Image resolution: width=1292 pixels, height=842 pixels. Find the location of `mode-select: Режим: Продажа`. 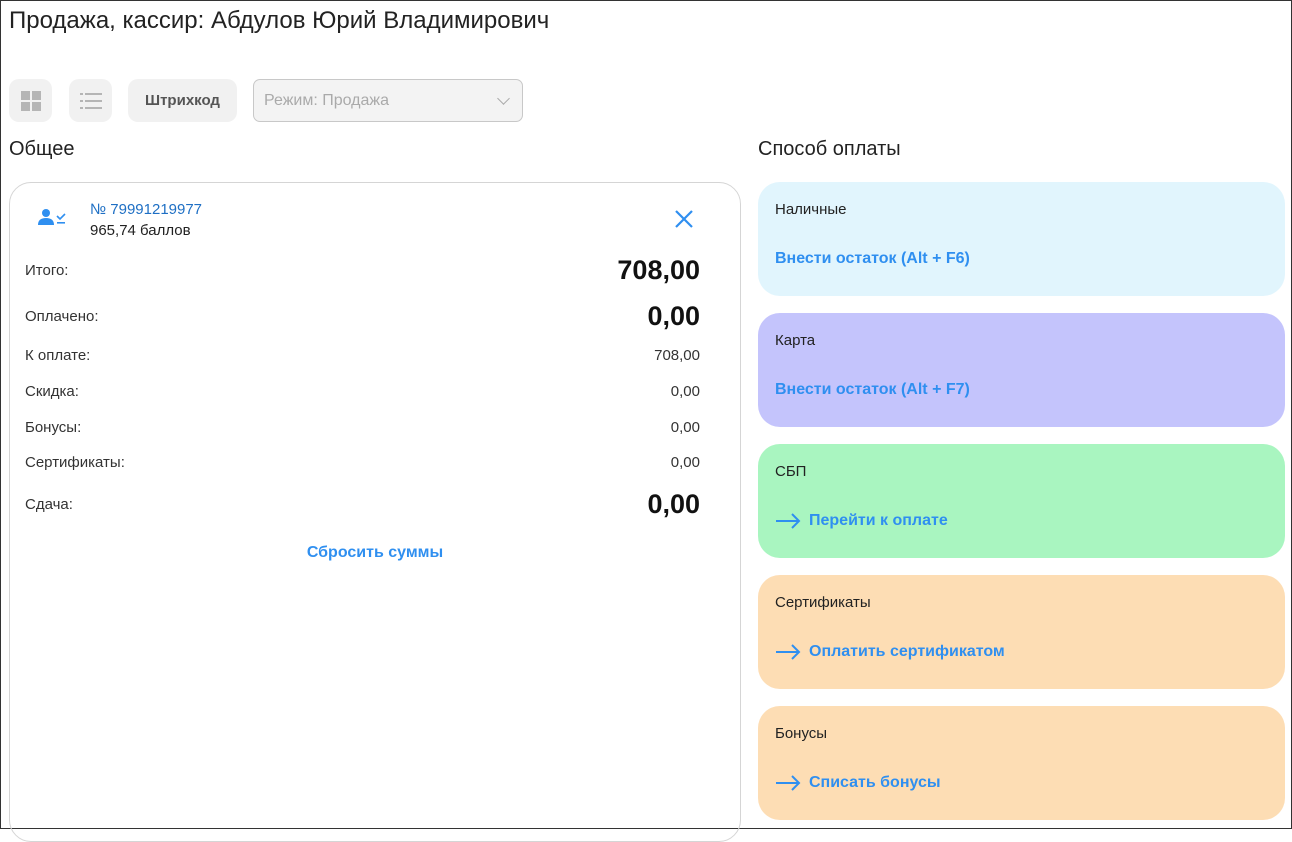

mode-select: Режим: Продажа is located at coordinates (388, 100).